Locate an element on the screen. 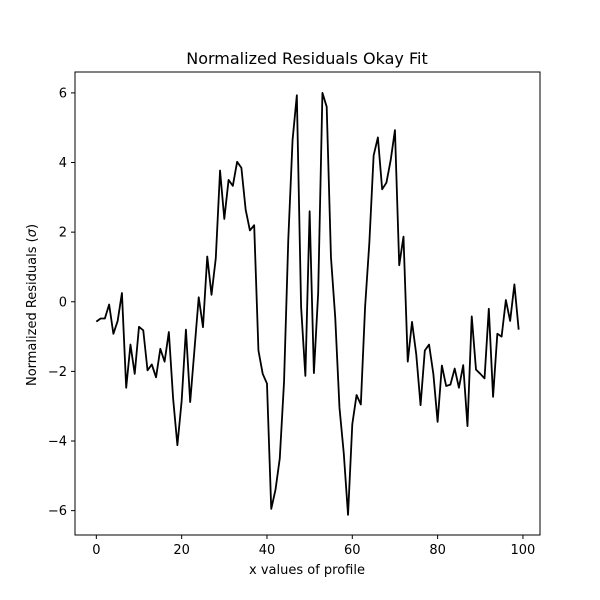 The image size is (600, 600). y-tick-label: −4 is located at coordinates (57, 442).